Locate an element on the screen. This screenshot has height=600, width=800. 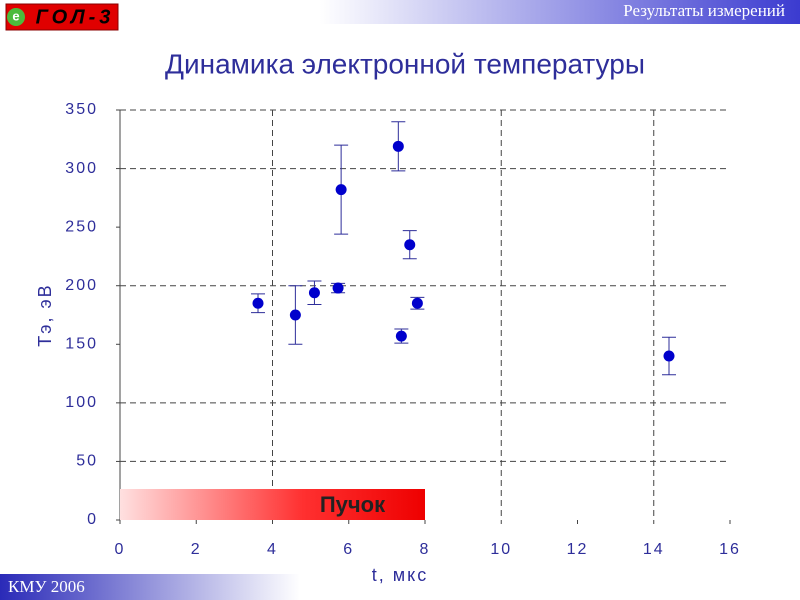
x-axis-label: t, мкс is located at coordinates (400, 575).